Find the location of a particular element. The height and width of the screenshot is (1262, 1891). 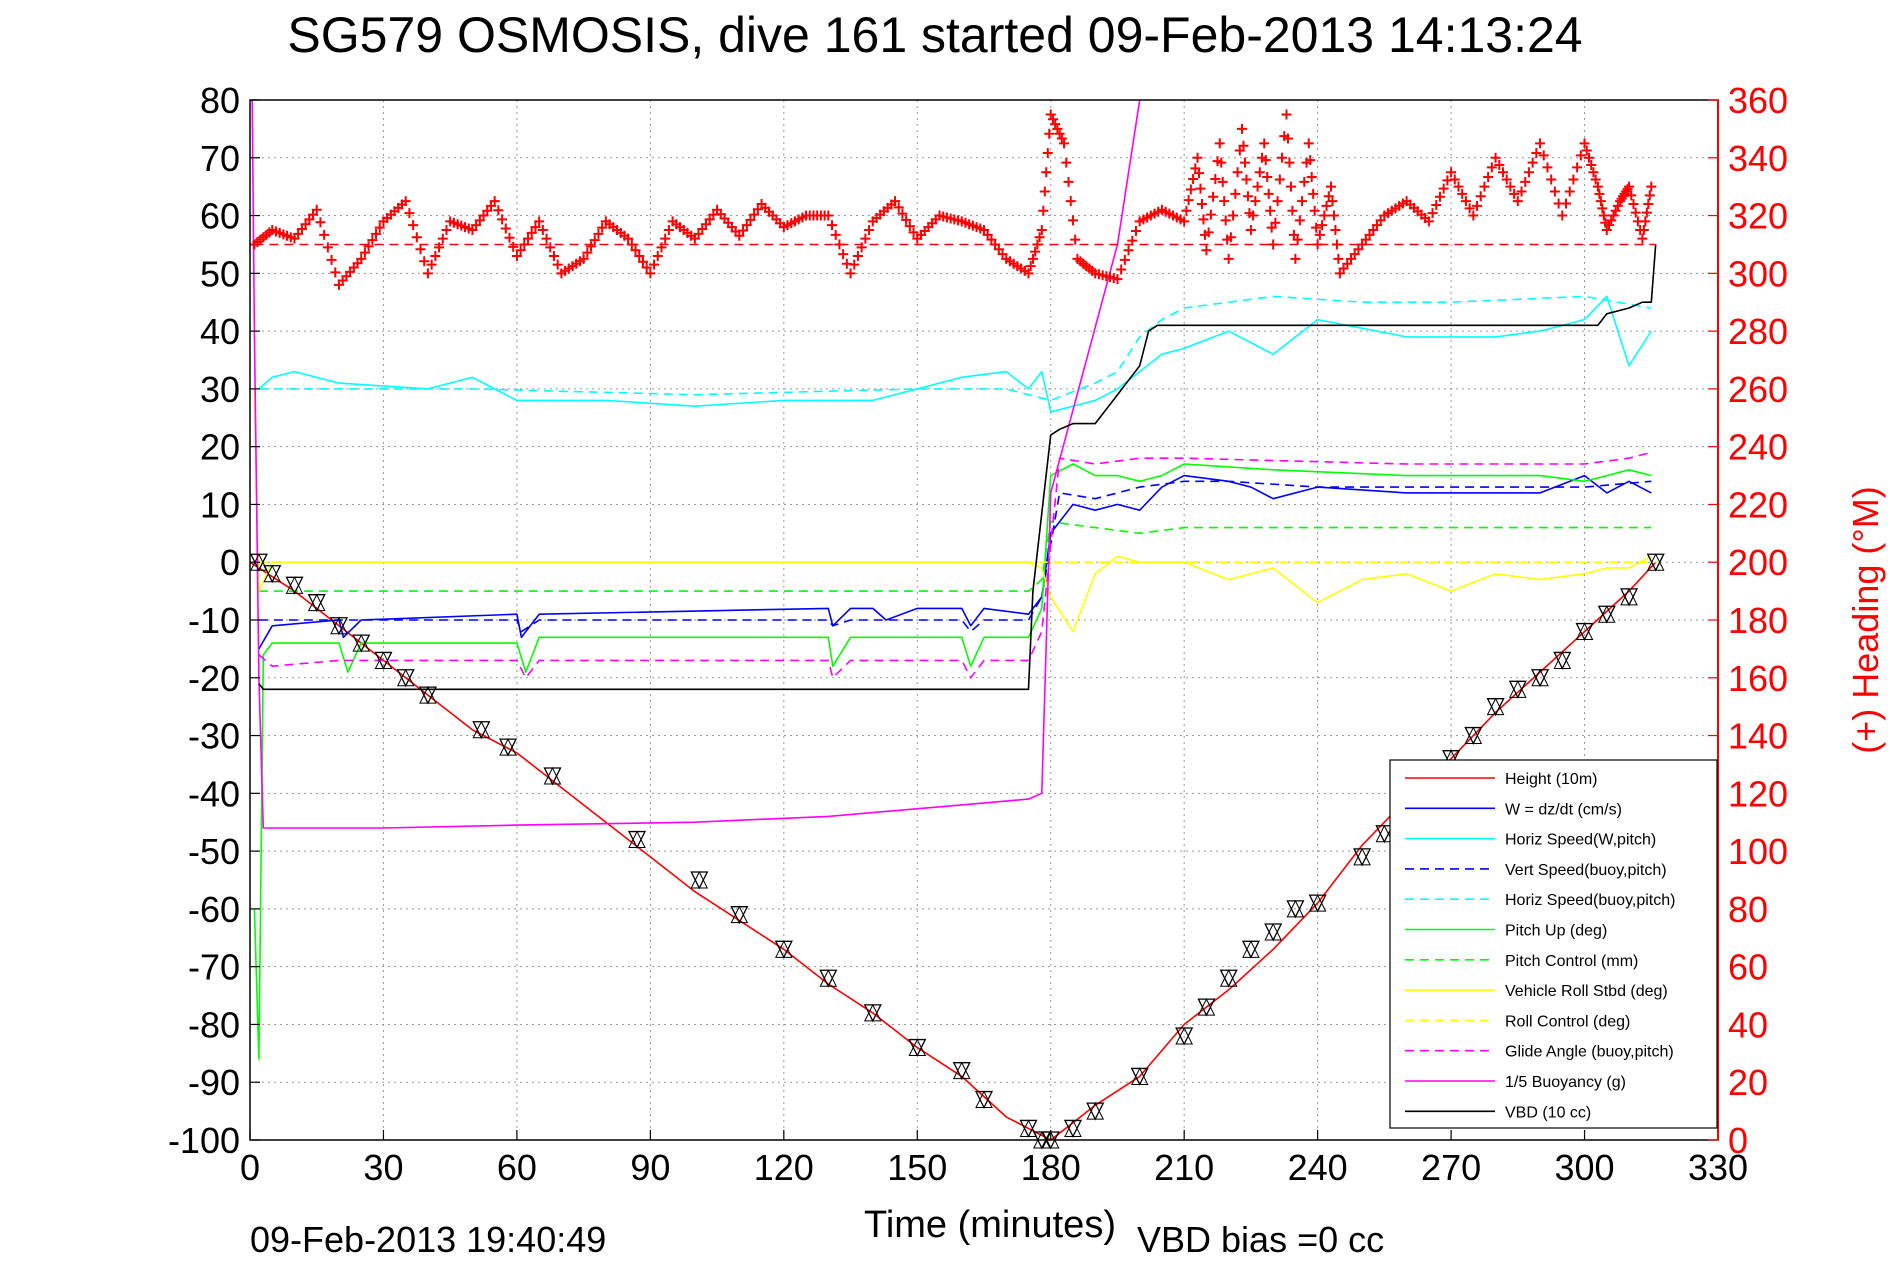

y-right-tick-label: 280 is located at coordinates (1758, 331).